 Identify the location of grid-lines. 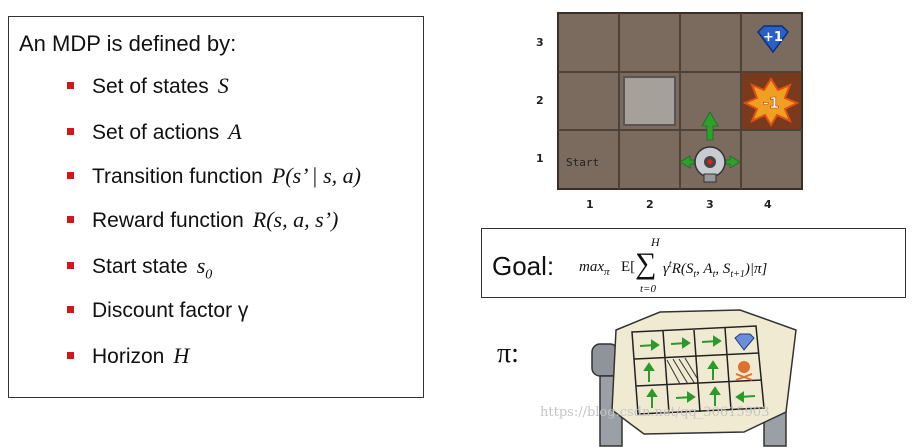
(680, 101).